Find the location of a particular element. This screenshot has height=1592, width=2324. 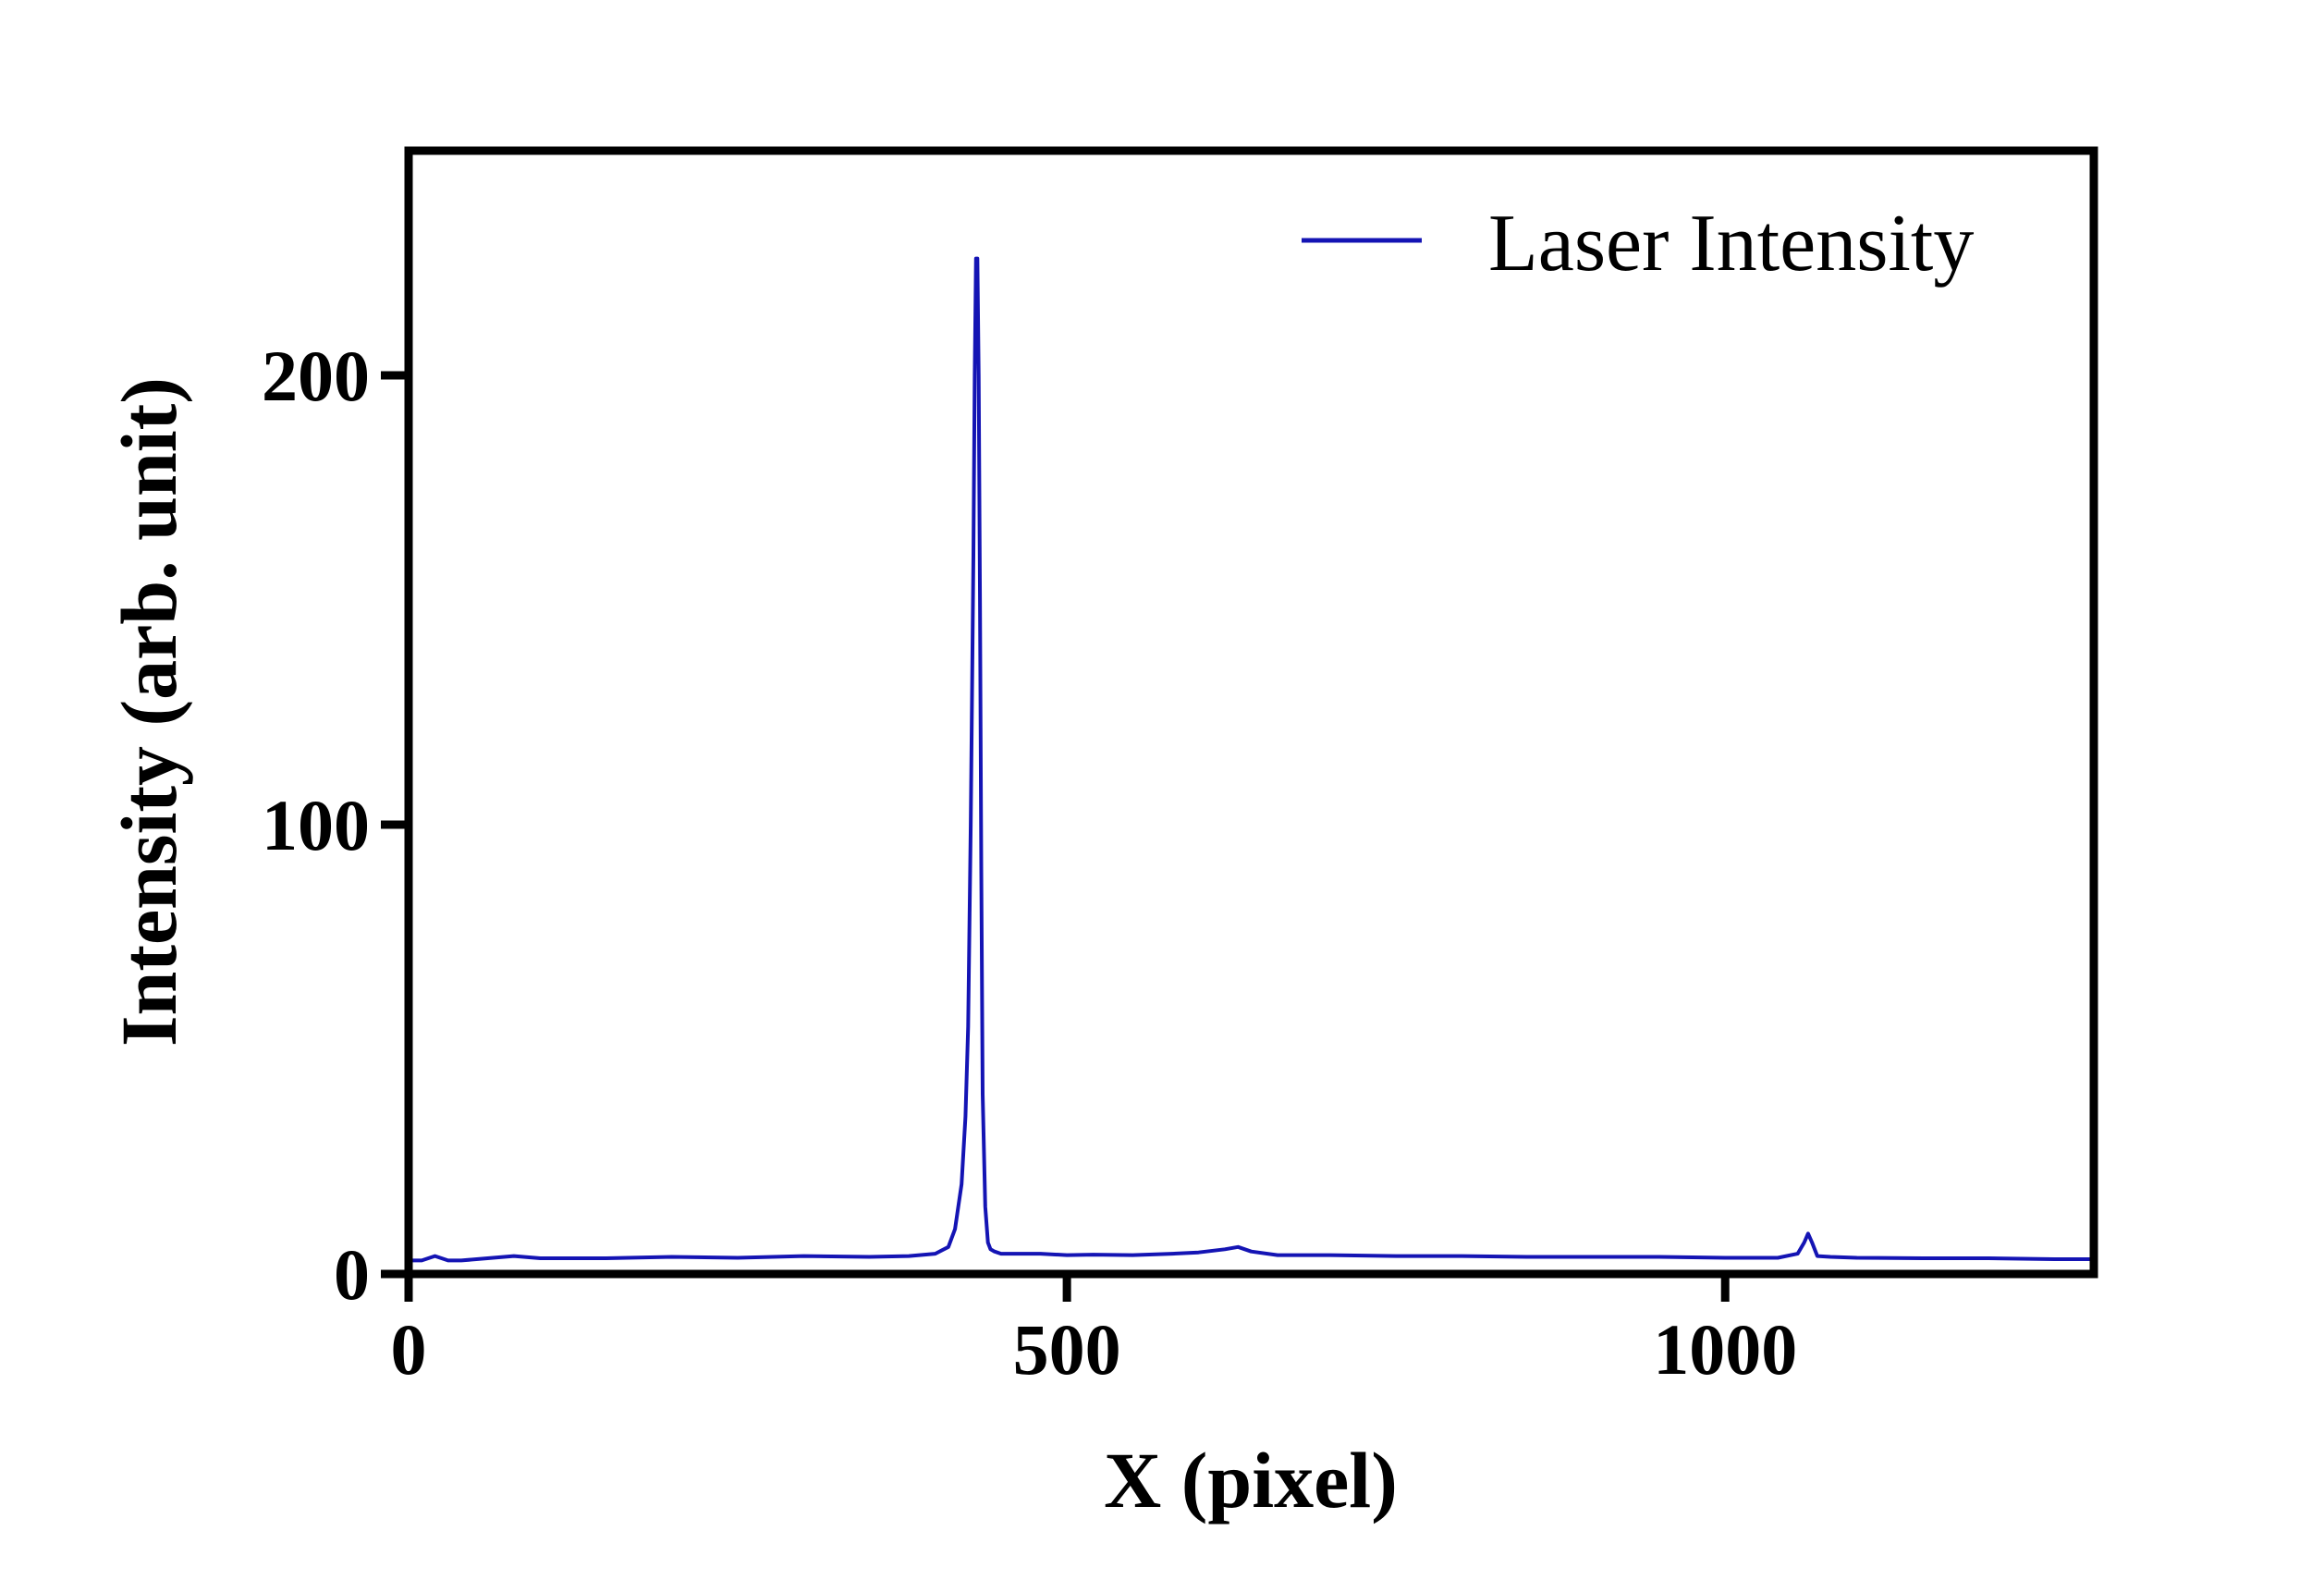

y-tick-label: 100 is located at coordinates (316, 825).